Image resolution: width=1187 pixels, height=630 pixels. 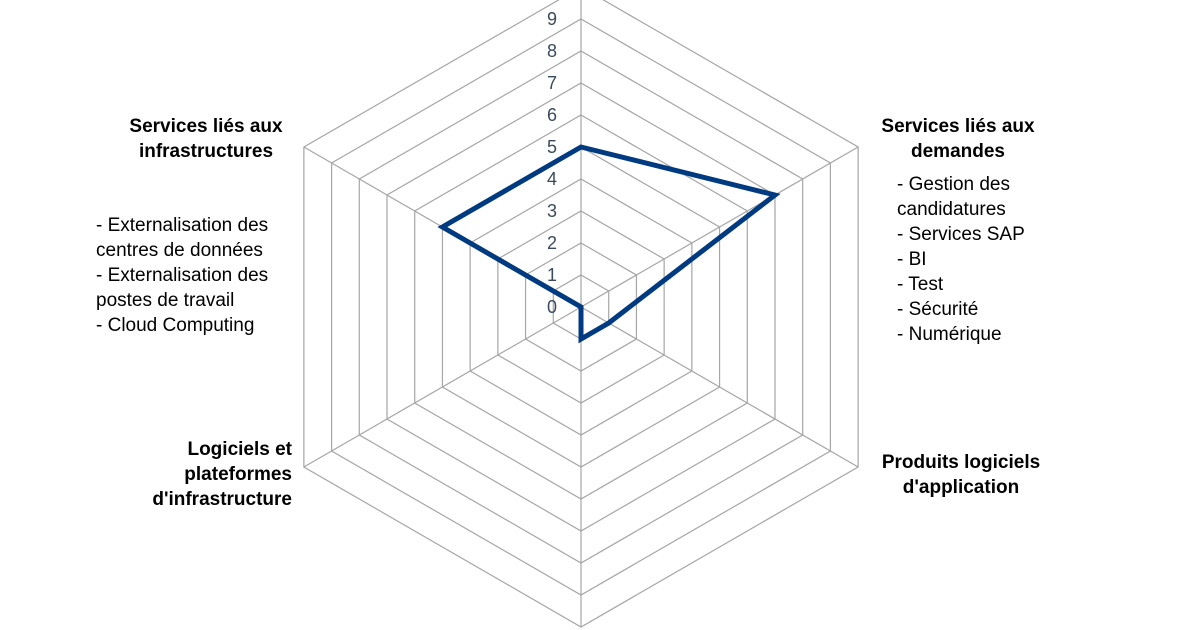 I want to click on list-item: - Gestion des candidatures, so click(x=953, y=197).